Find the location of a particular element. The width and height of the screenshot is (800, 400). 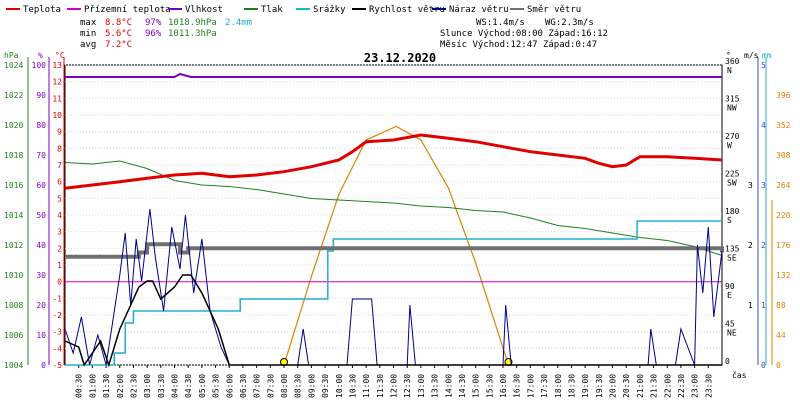

tick-temp: -1 is located at coordinates (57, 298).